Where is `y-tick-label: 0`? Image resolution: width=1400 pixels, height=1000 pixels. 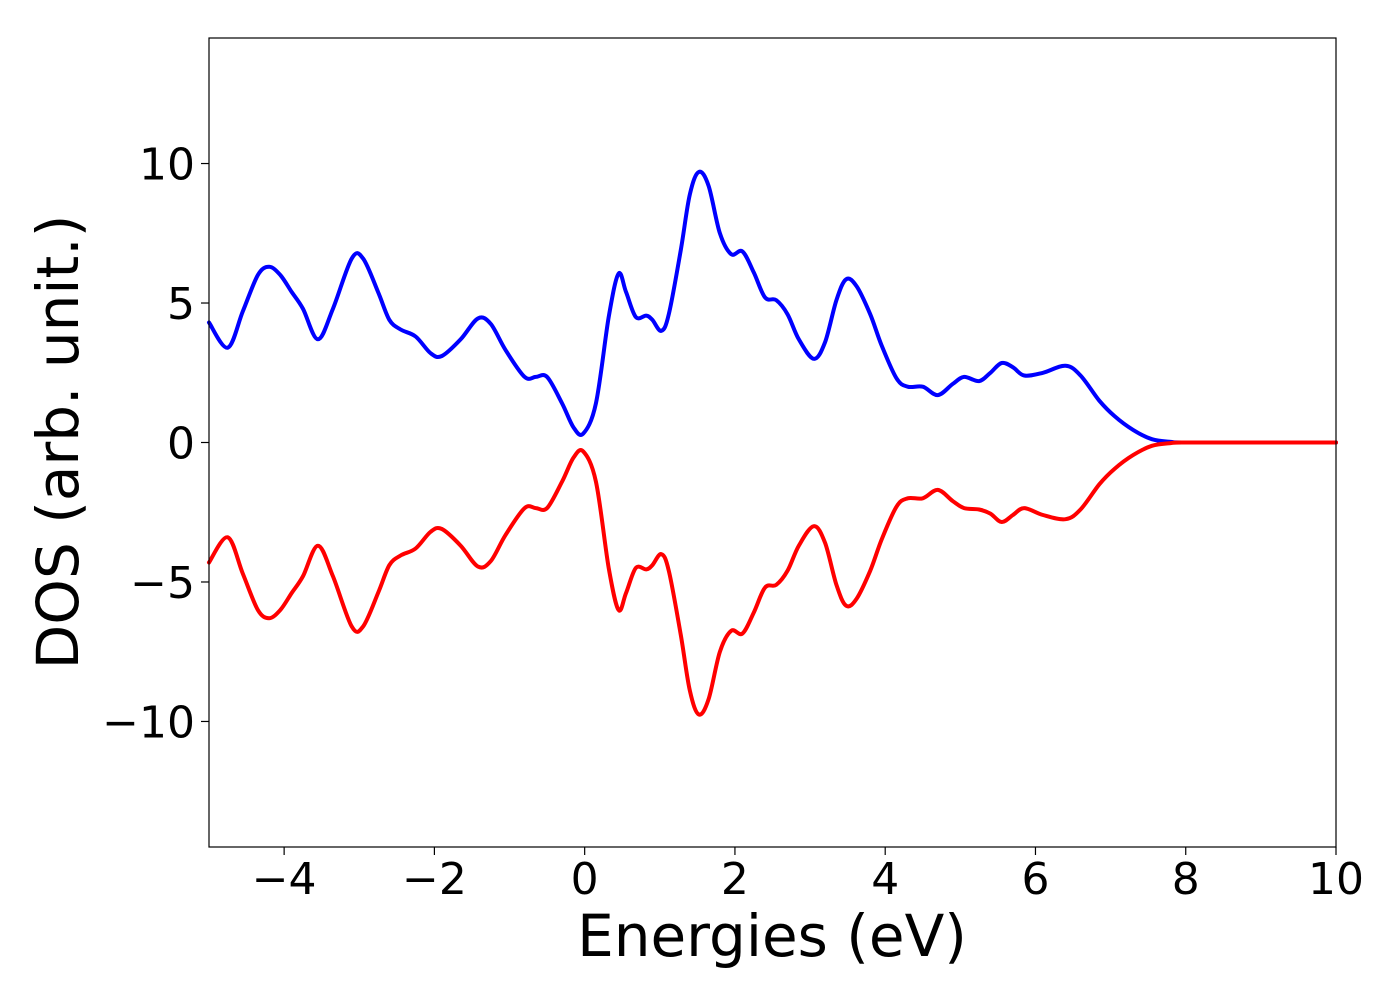 y-tick-label: 0 is located at coordinates (181, 444).